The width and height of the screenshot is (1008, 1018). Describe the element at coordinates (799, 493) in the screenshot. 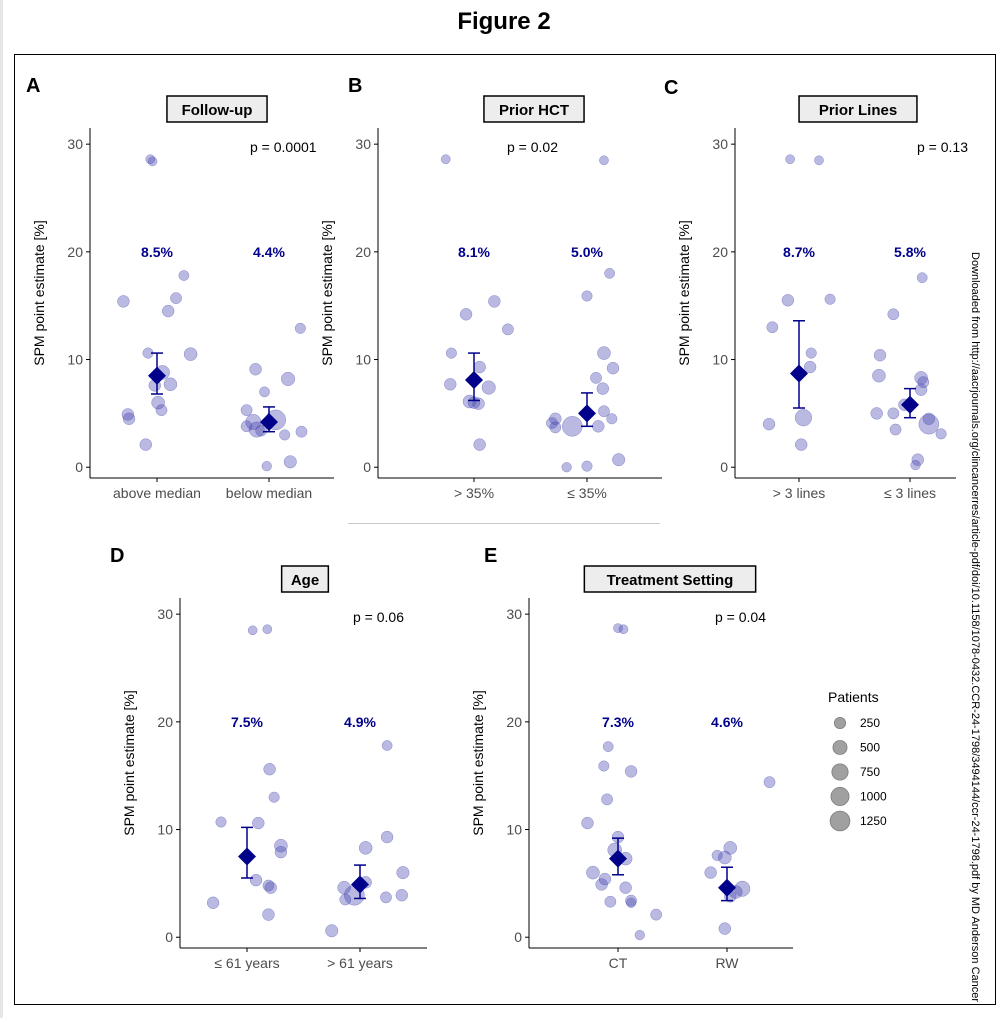

I see `x-tick-label: > 3 lines` at that location.